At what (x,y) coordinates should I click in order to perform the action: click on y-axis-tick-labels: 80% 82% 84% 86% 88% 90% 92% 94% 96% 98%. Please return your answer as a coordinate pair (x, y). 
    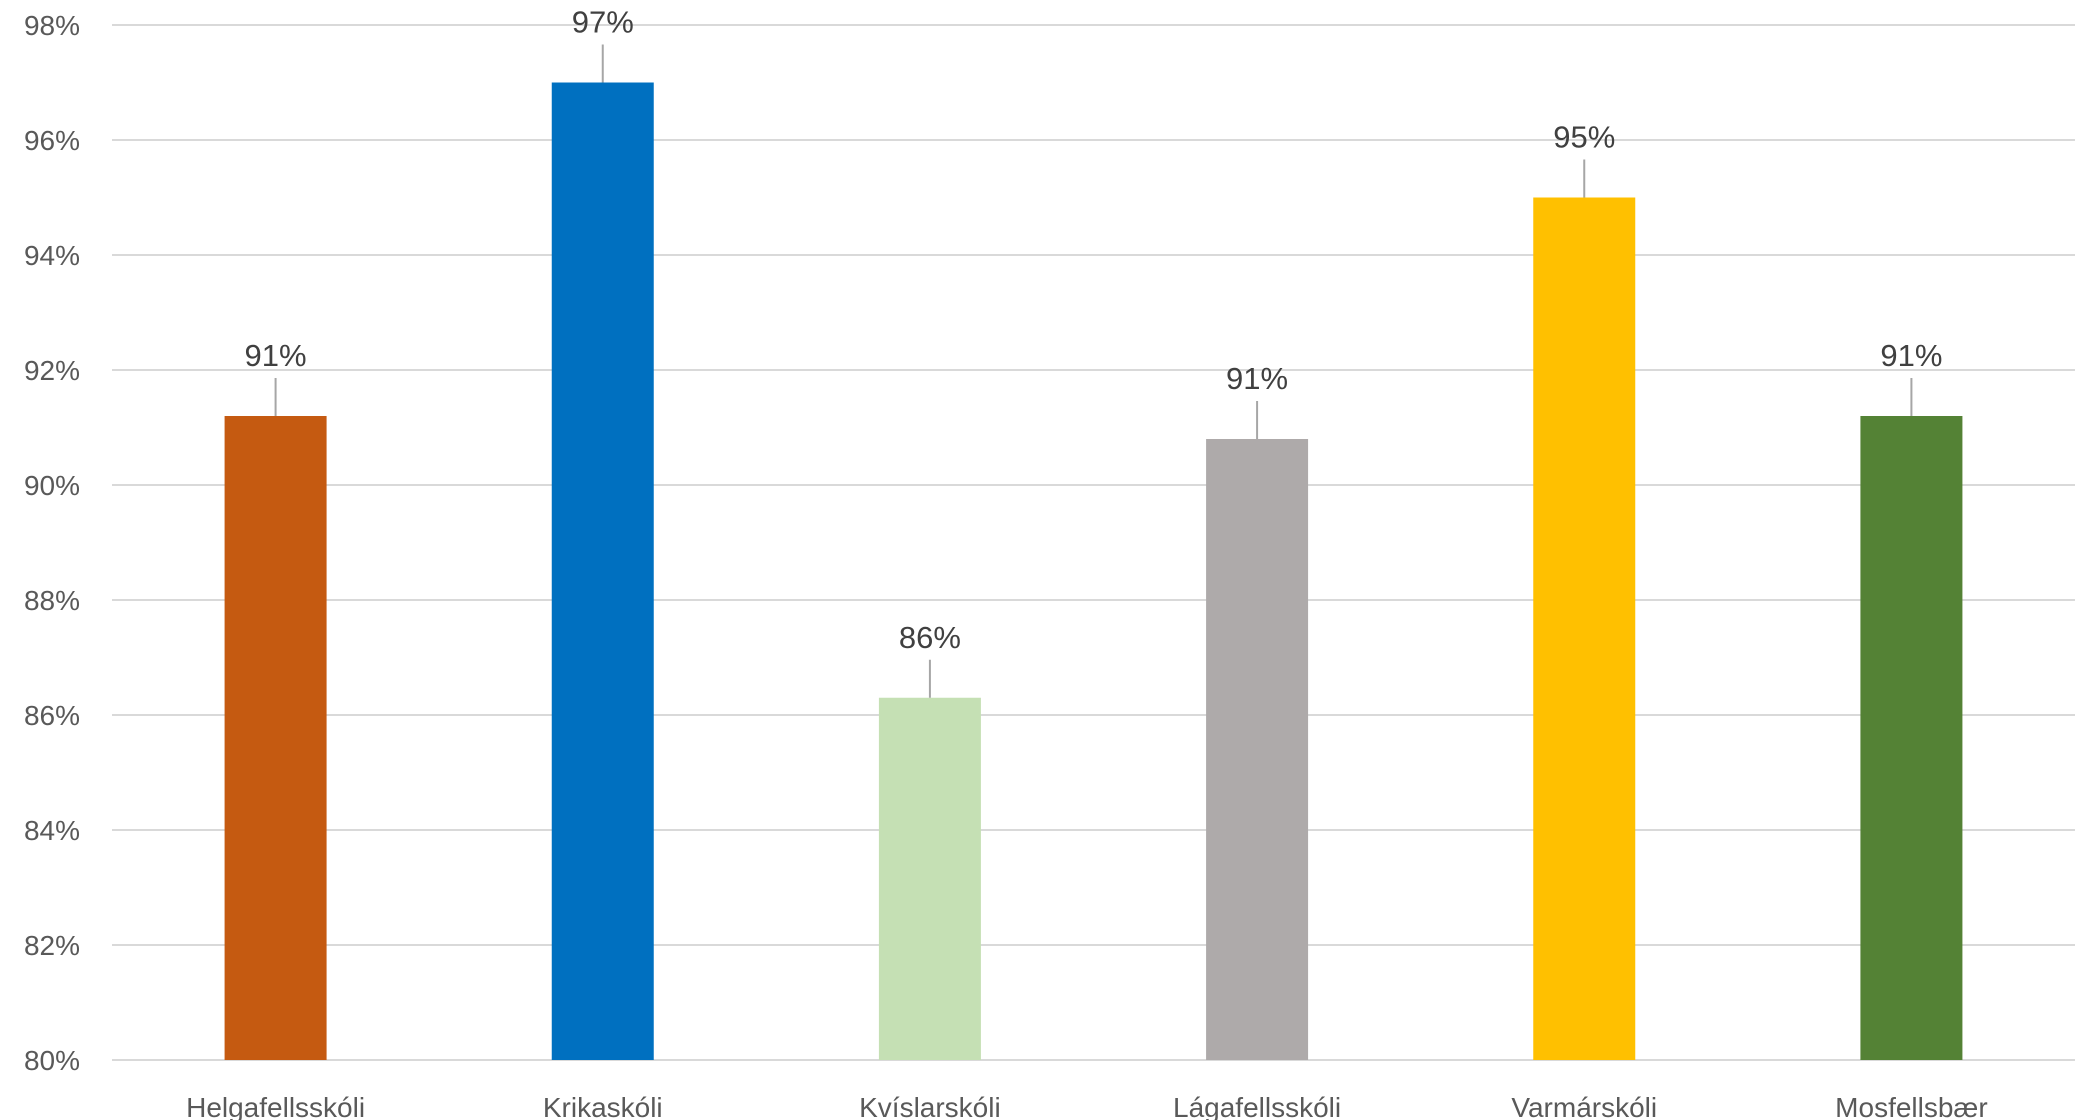
    Looking at the image, I should click on (52, 543).